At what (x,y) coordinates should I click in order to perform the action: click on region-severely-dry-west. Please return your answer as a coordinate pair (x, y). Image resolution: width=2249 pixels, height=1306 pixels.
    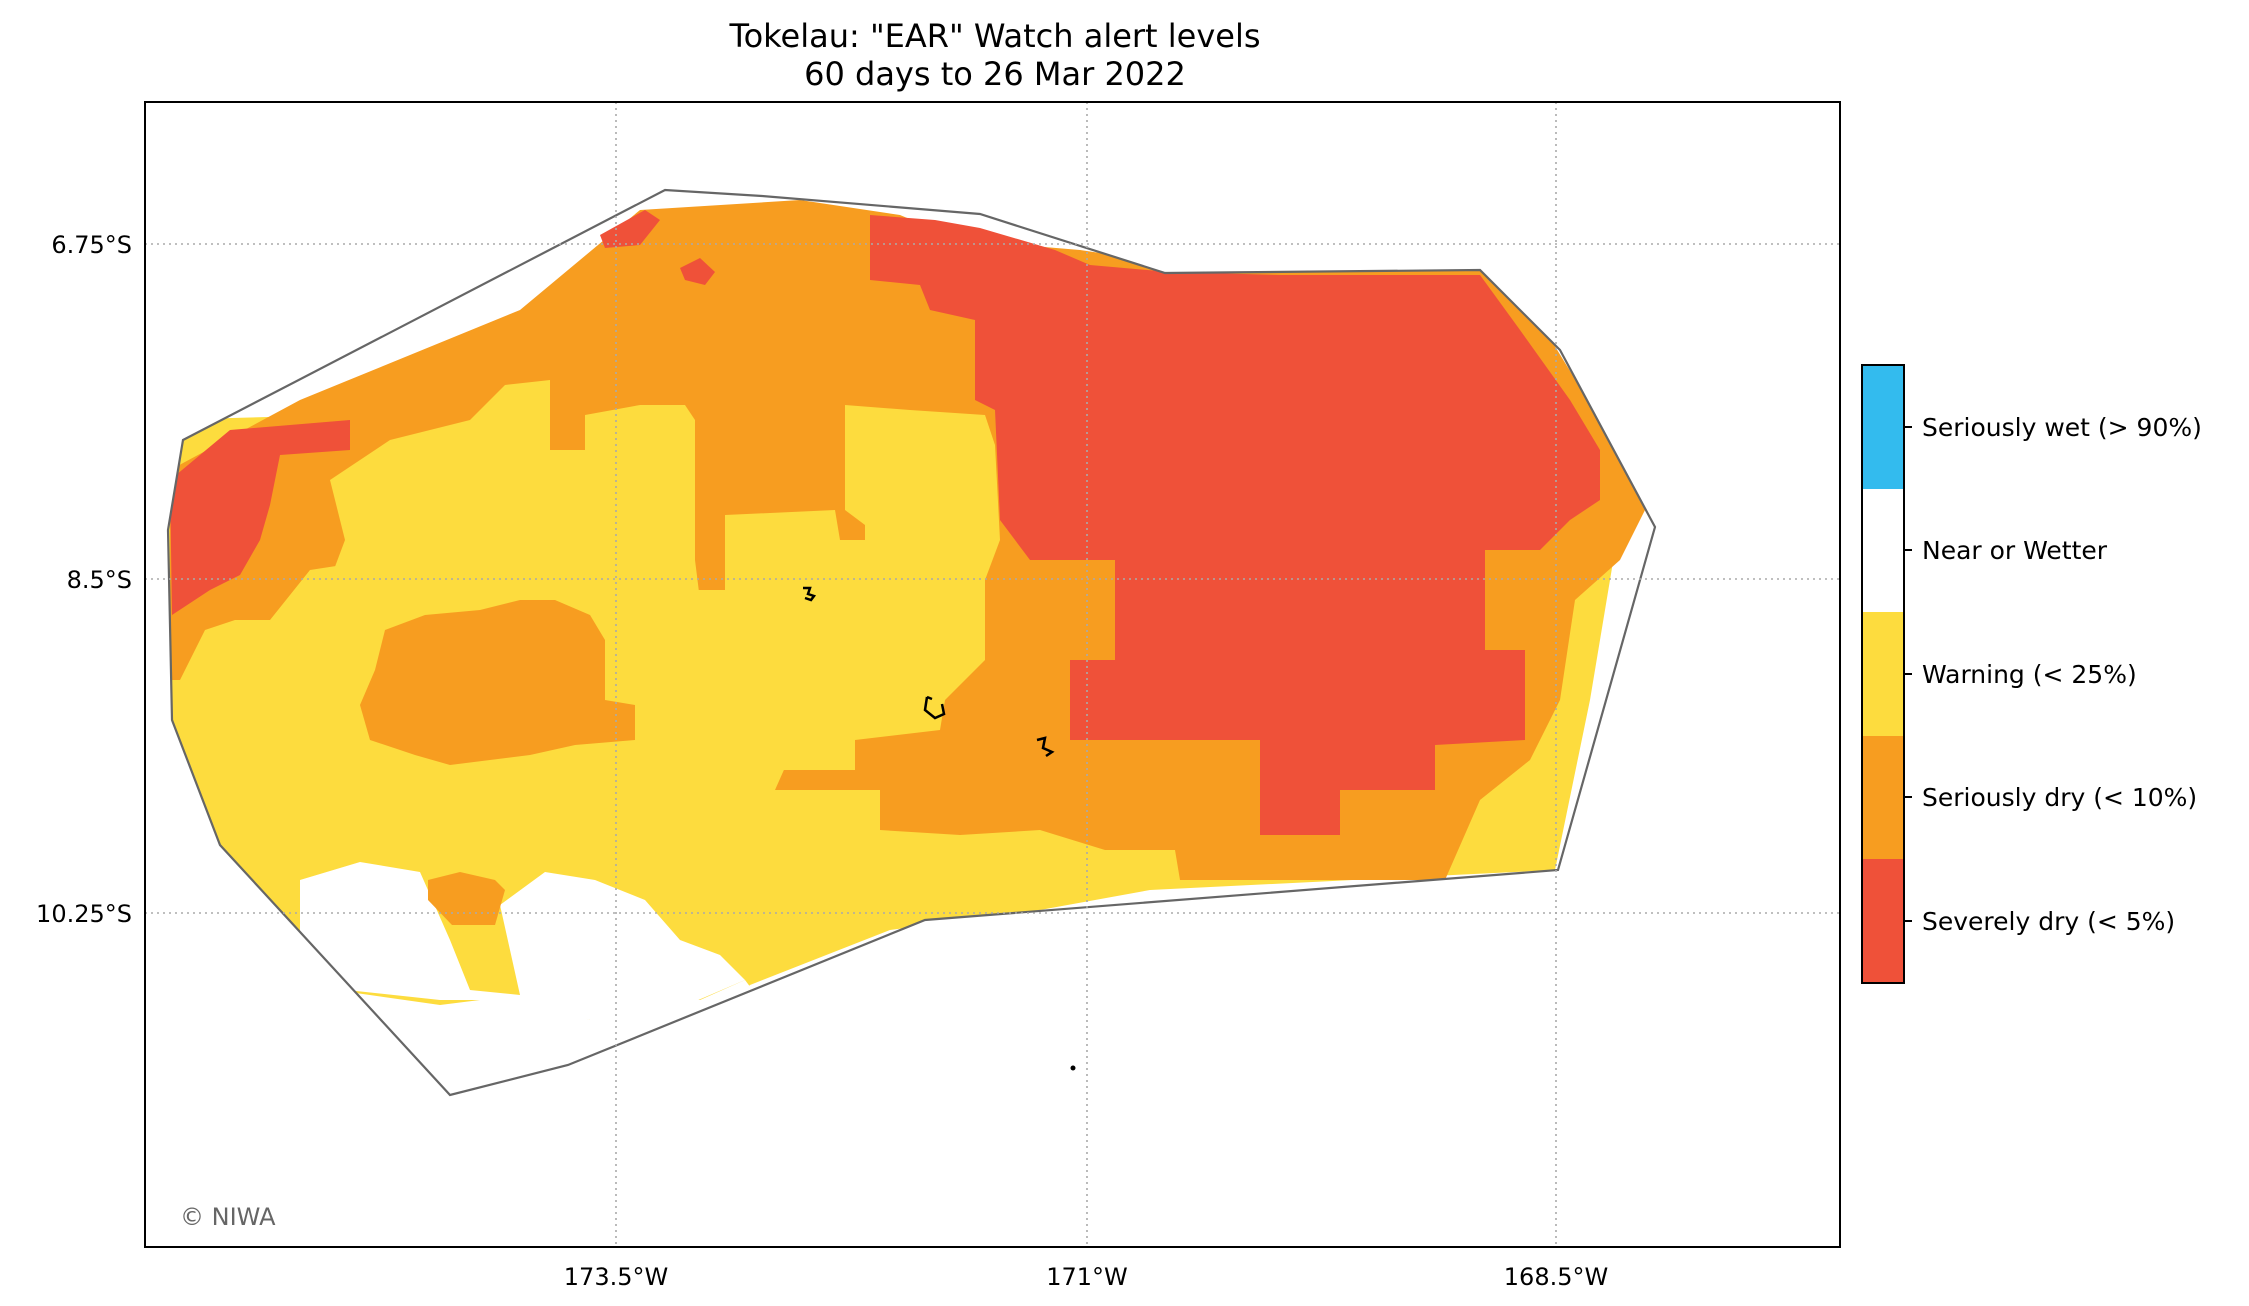
    Looking at the image, I should click on (260, 517).